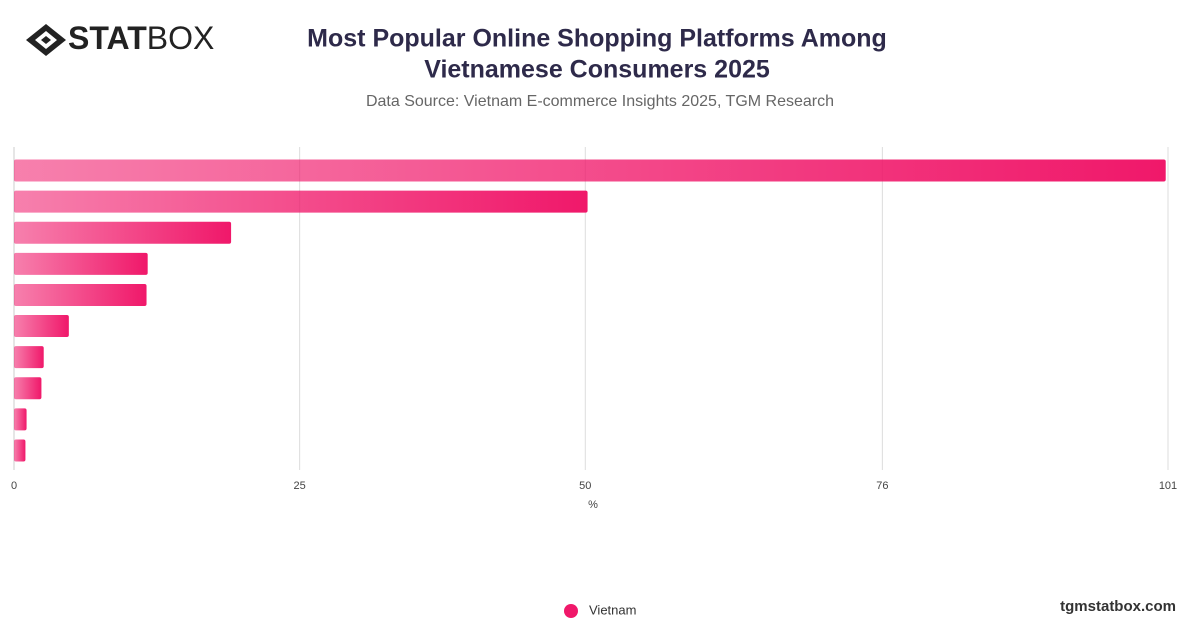 This screenshot has width=1200, height=628. I want to click on legend-marker, so click(571, 611).